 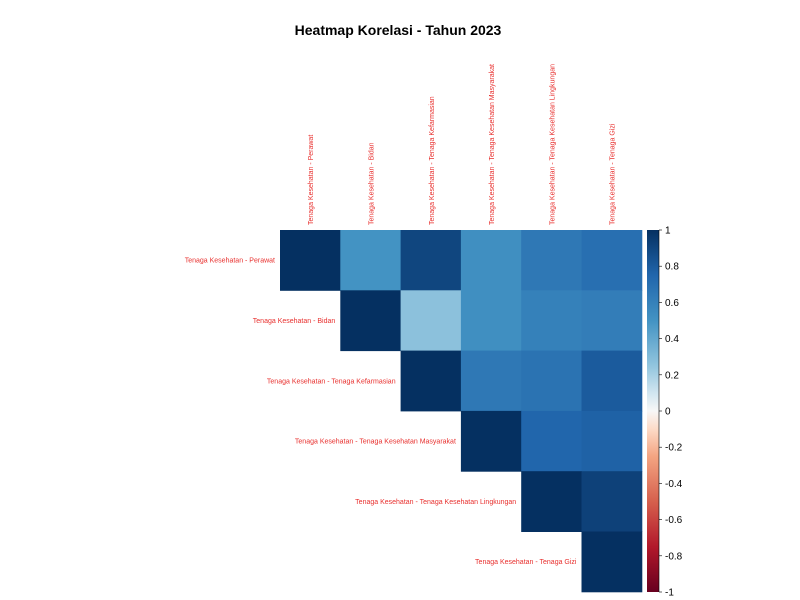 I want to click on colorbar-tick-label: -0.4, so click(x=674, y=484).